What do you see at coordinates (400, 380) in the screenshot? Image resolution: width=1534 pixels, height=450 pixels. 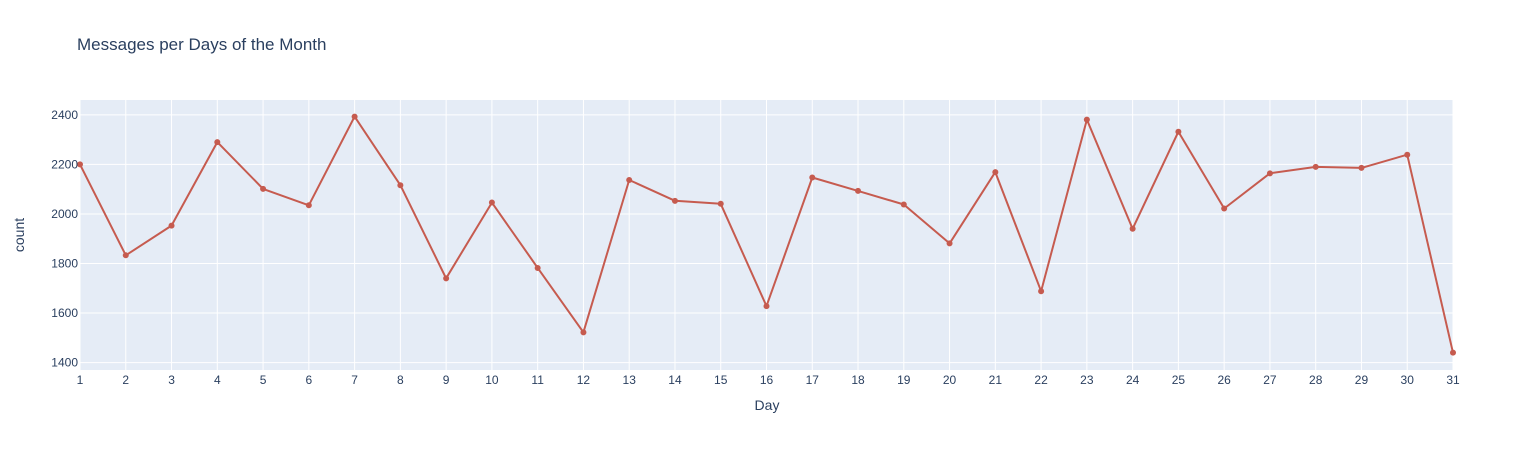 I see `x-tick-label: 8` at bounding box center [400, 380].